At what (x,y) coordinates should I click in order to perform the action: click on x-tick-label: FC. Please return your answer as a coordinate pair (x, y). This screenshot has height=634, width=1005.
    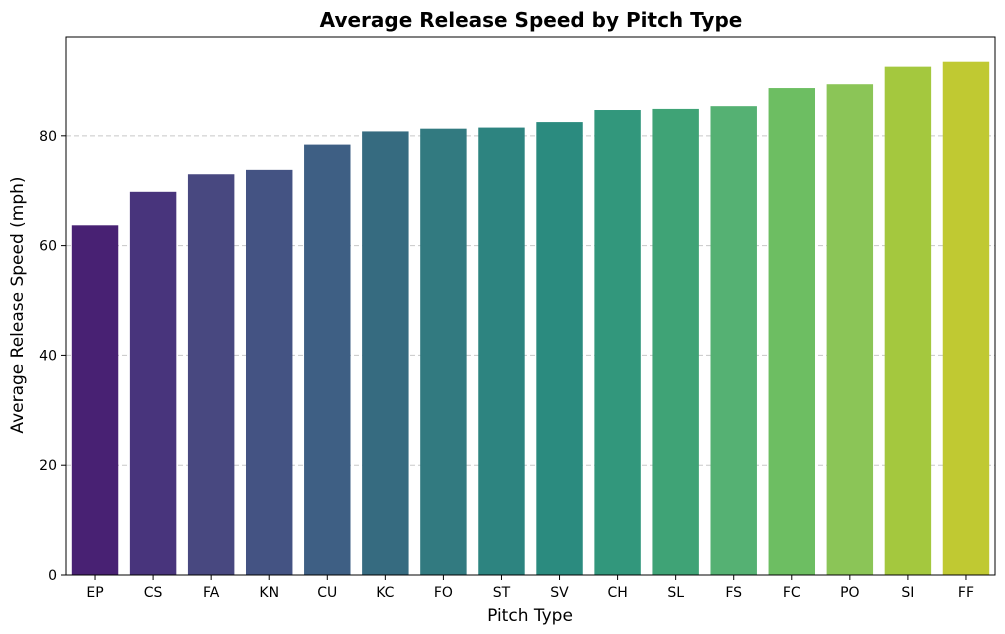
    Looking at the image, I should click on (792, 593).